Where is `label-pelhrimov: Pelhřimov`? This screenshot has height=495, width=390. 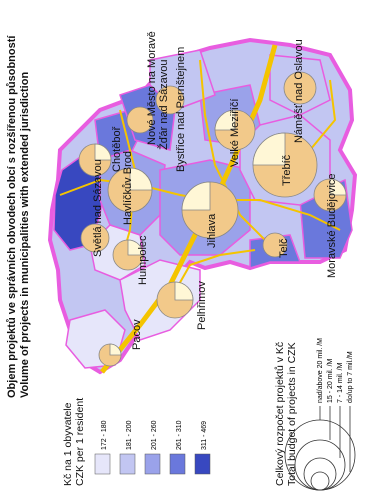 label-pelhrimov: Pelhřimov is located at coordinates (202, 305).